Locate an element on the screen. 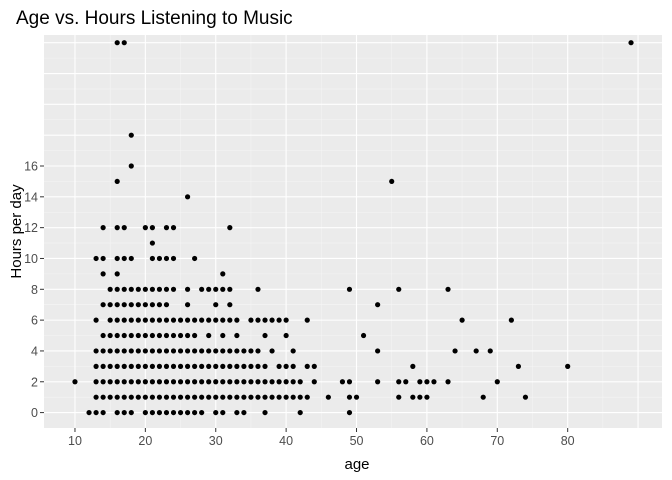  x-tick-label: 50 is located at coordinates (357, 441).